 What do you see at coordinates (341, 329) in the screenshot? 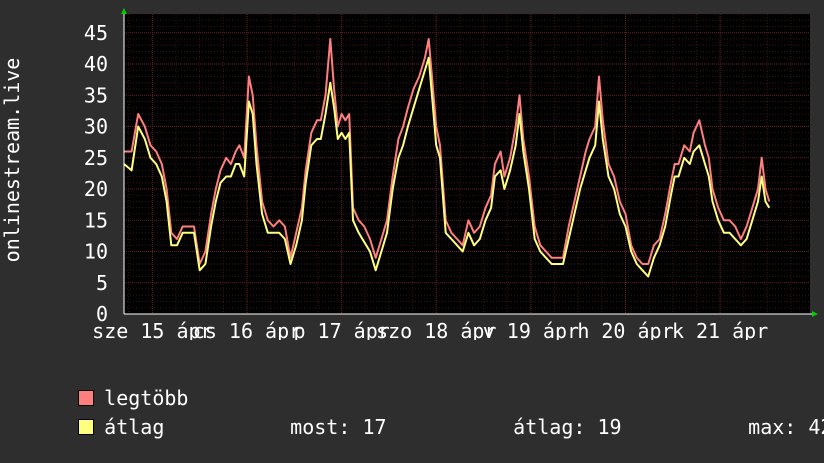
I see `x-tick-label: p 17 ápr` at bounding box center [341, 329].